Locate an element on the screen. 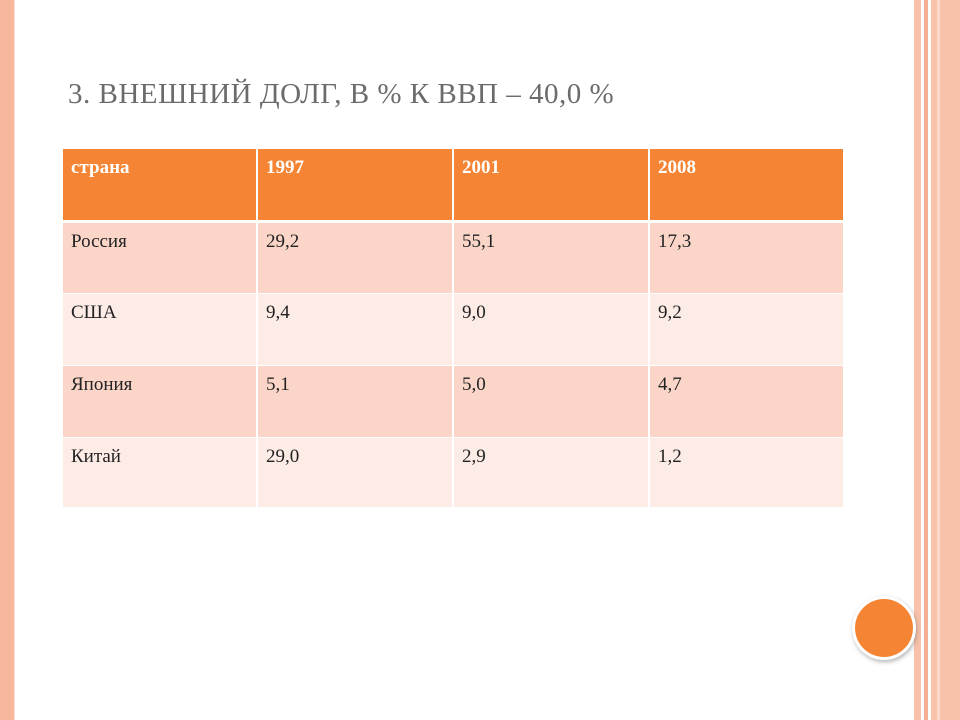  cell-value: 55,1 is located at coordinates (551, 257).